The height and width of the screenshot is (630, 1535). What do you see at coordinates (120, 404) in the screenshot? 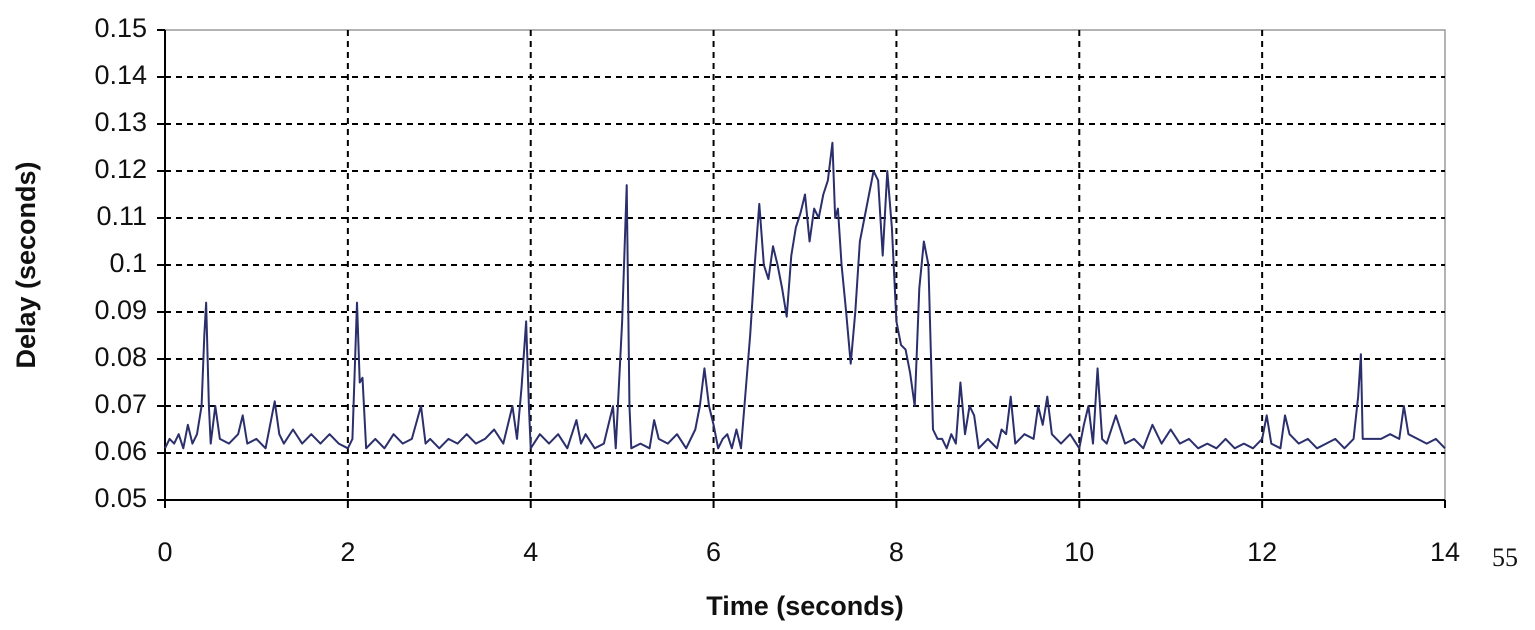
I see `y-tick-label: 0.07` at bounding box center [120, 404].